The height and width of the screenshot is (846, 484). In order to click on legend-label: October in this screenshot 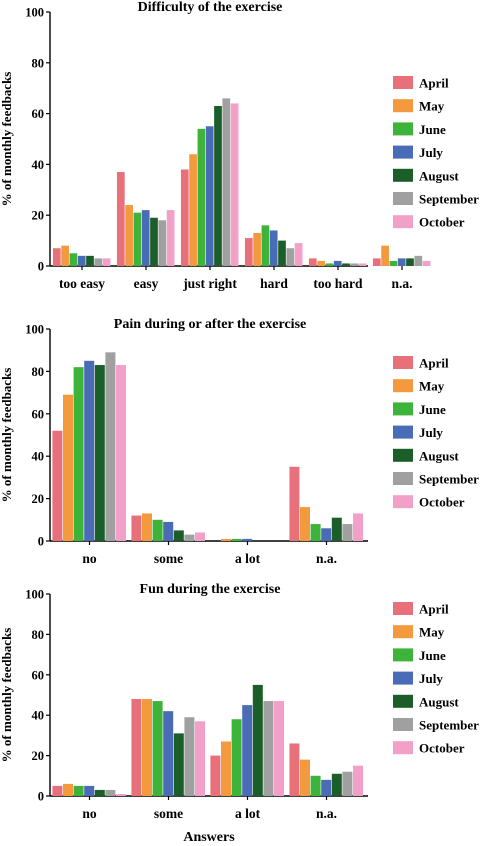, I will do `click(442, 502)`.